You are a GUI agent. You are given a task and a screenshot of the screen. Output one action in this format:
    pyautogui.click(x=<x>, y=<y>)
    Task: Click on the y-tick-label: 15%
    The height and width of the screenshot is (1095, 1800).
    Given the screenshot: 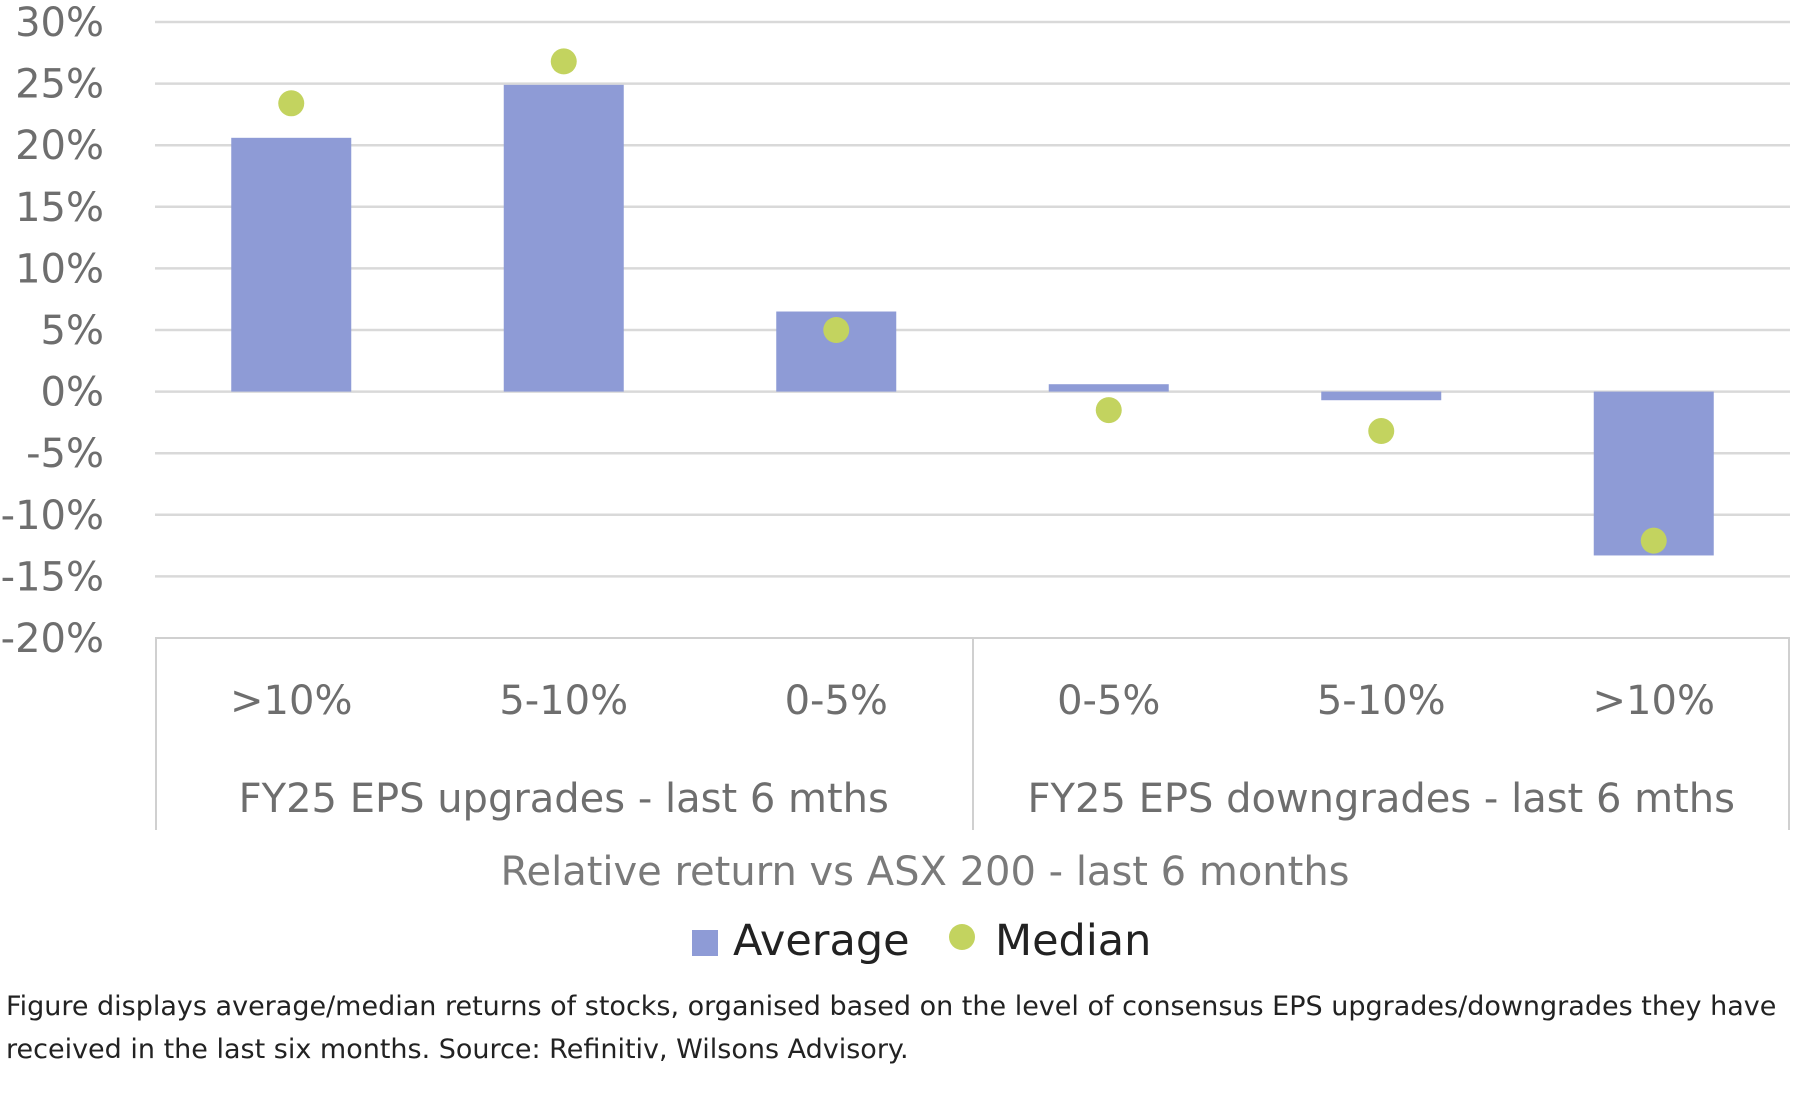 What is the action you would take?
    pyautogui.click(x=59, y=208)
    